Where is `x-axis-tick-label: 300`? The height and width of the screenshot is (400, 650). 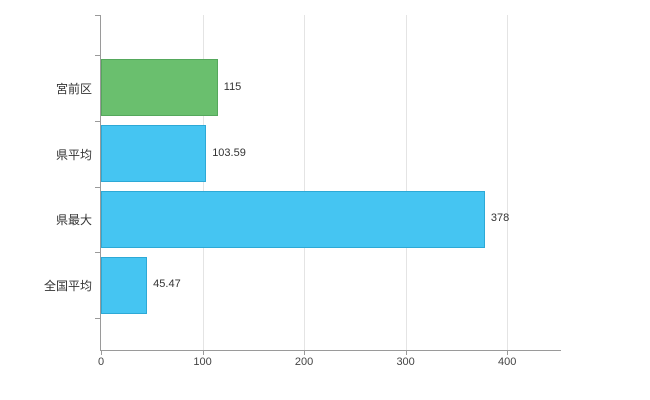
x-axis-tick-label: 300 is located at coordinates (405, 362).